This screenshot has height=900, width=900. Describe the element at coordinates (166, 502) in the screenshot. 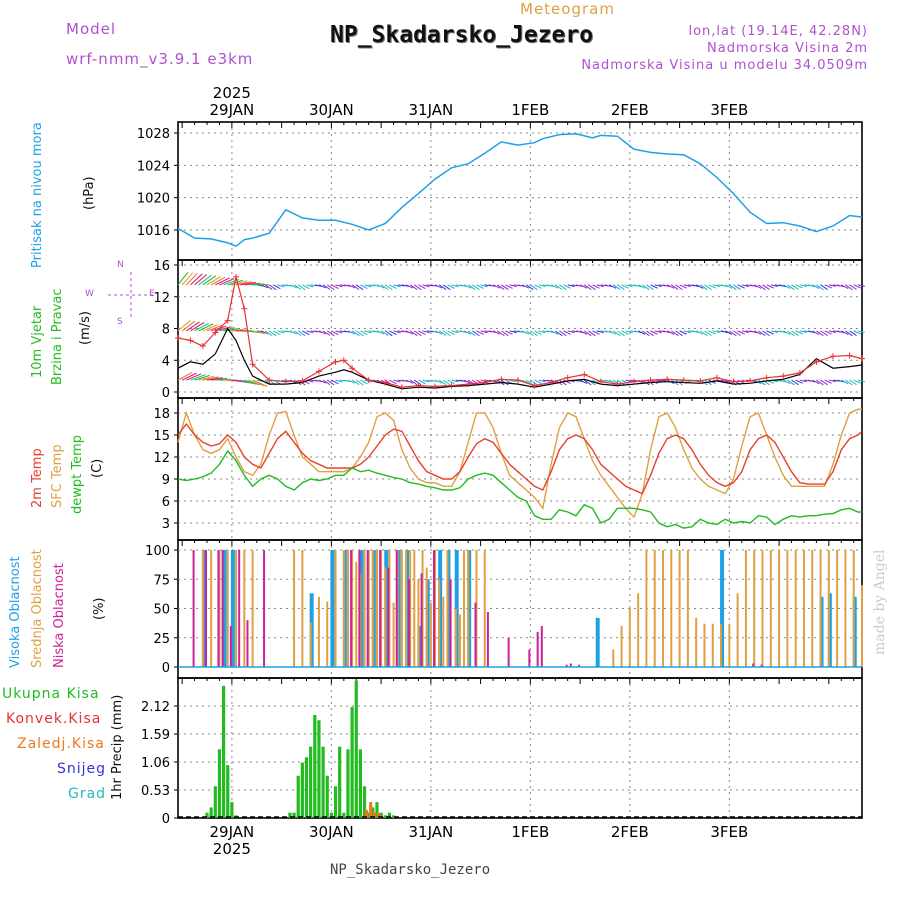

I see `ytick-label-temp: 6` at that location.